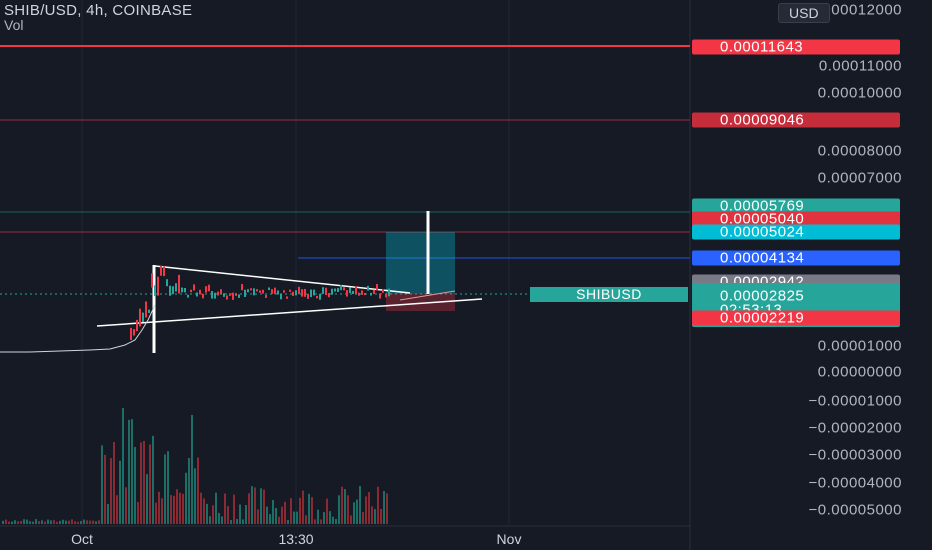 The width and height of the screenshot is (932, 550). What do you see at coordinates (796, 206) in the screenshot?
I see `price-tag-green-level: 0.00005769` at bounding box center [796, 206].